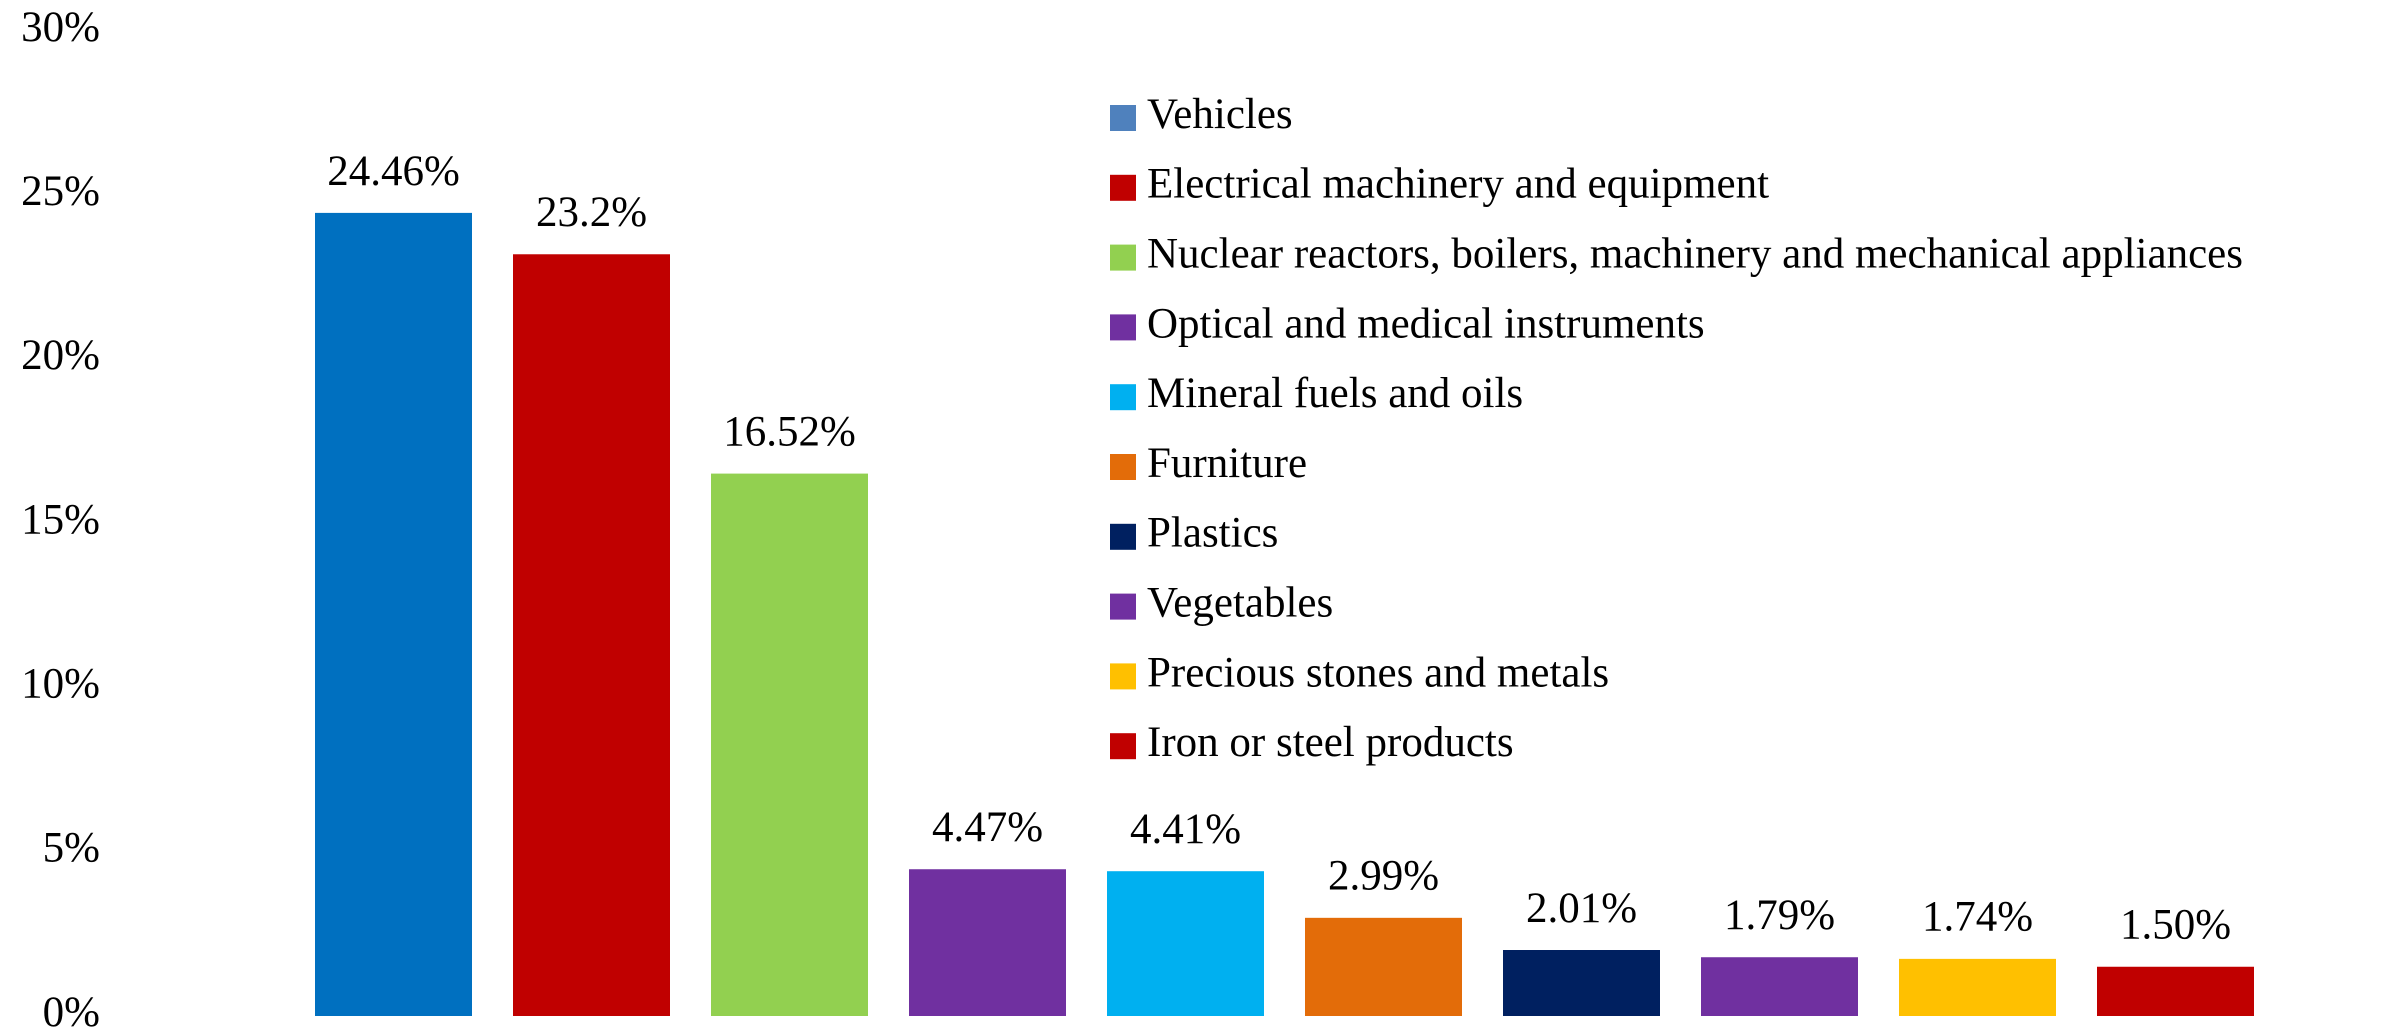  Describe the element at coordinates (1779, 915) in the screenshot. I see `data-label: 1.79%` at that location.